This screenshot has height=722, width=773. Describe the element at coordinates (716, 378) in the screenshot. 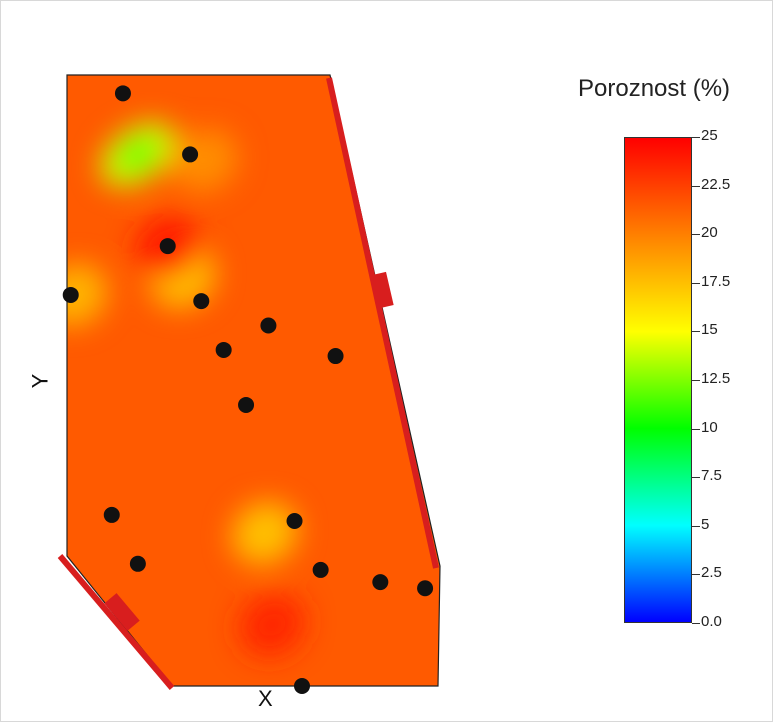

I see `colorbar-tick-label: 12.5` at that location.